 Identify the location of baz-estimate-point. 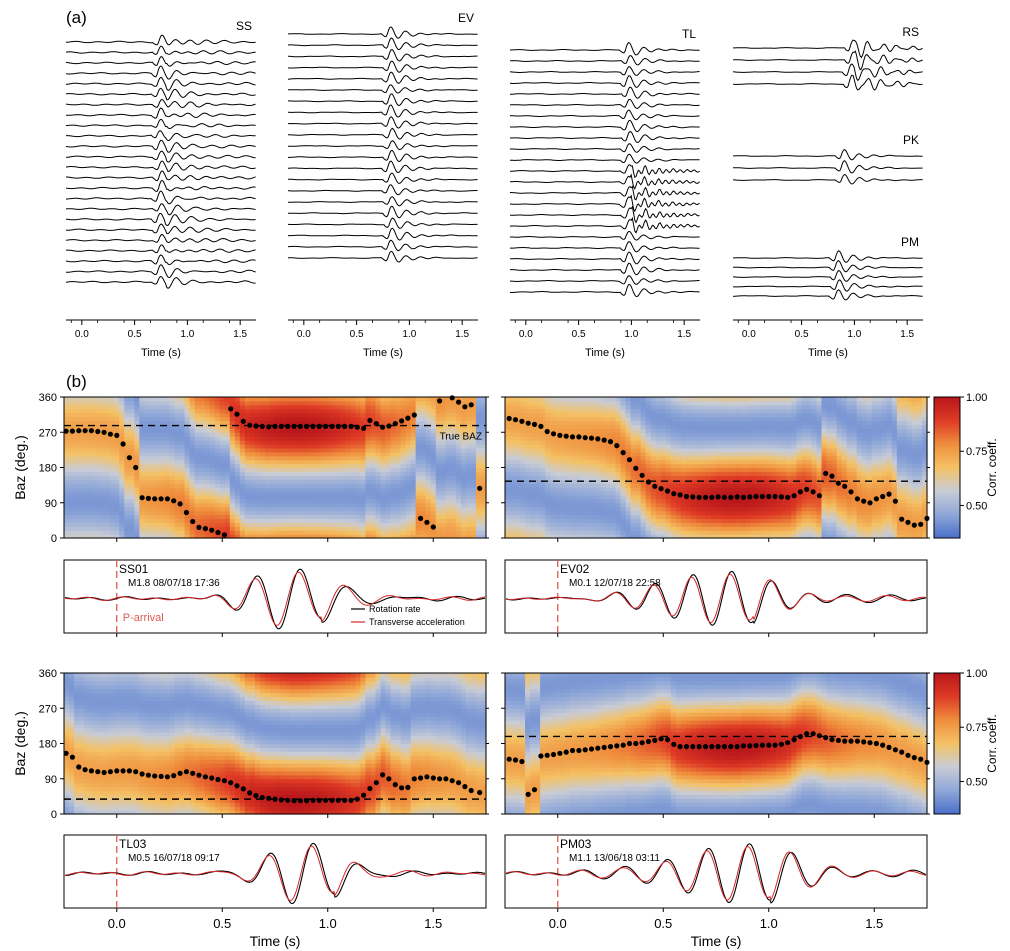
(376, 424).